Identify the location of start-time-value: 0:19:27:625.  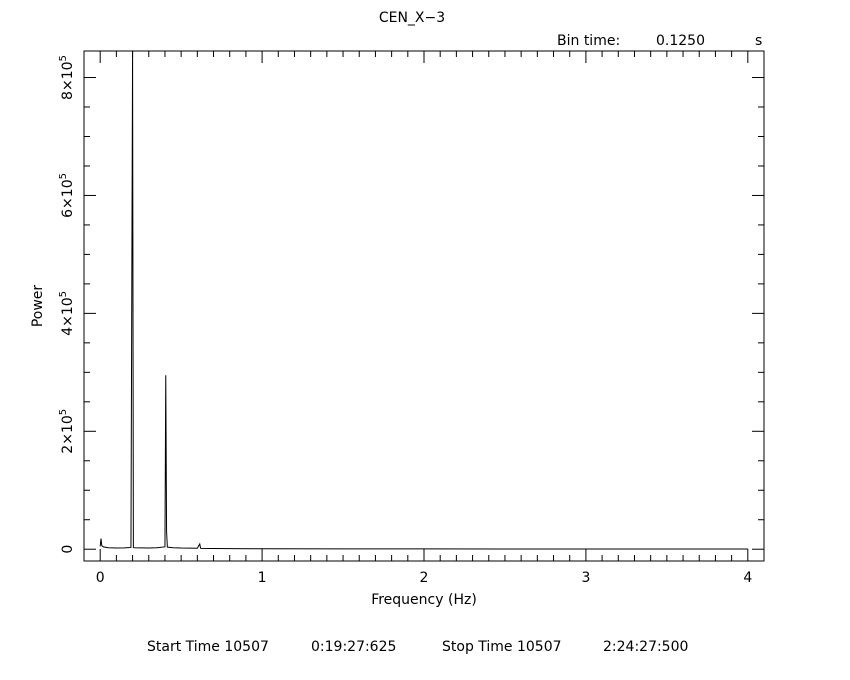
(353, 647).